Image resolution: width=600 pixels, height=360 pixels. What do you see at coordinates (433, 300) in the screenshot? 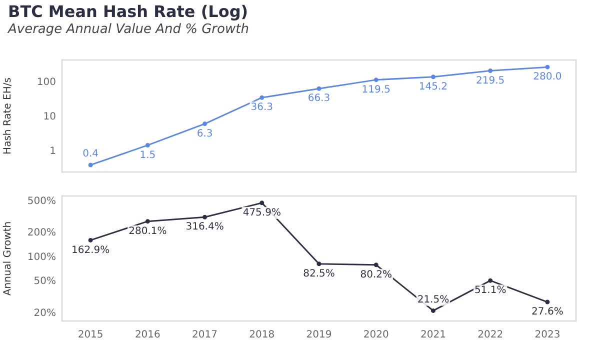
I see `data-label: 21.5%` at bounding box center [433, 300].